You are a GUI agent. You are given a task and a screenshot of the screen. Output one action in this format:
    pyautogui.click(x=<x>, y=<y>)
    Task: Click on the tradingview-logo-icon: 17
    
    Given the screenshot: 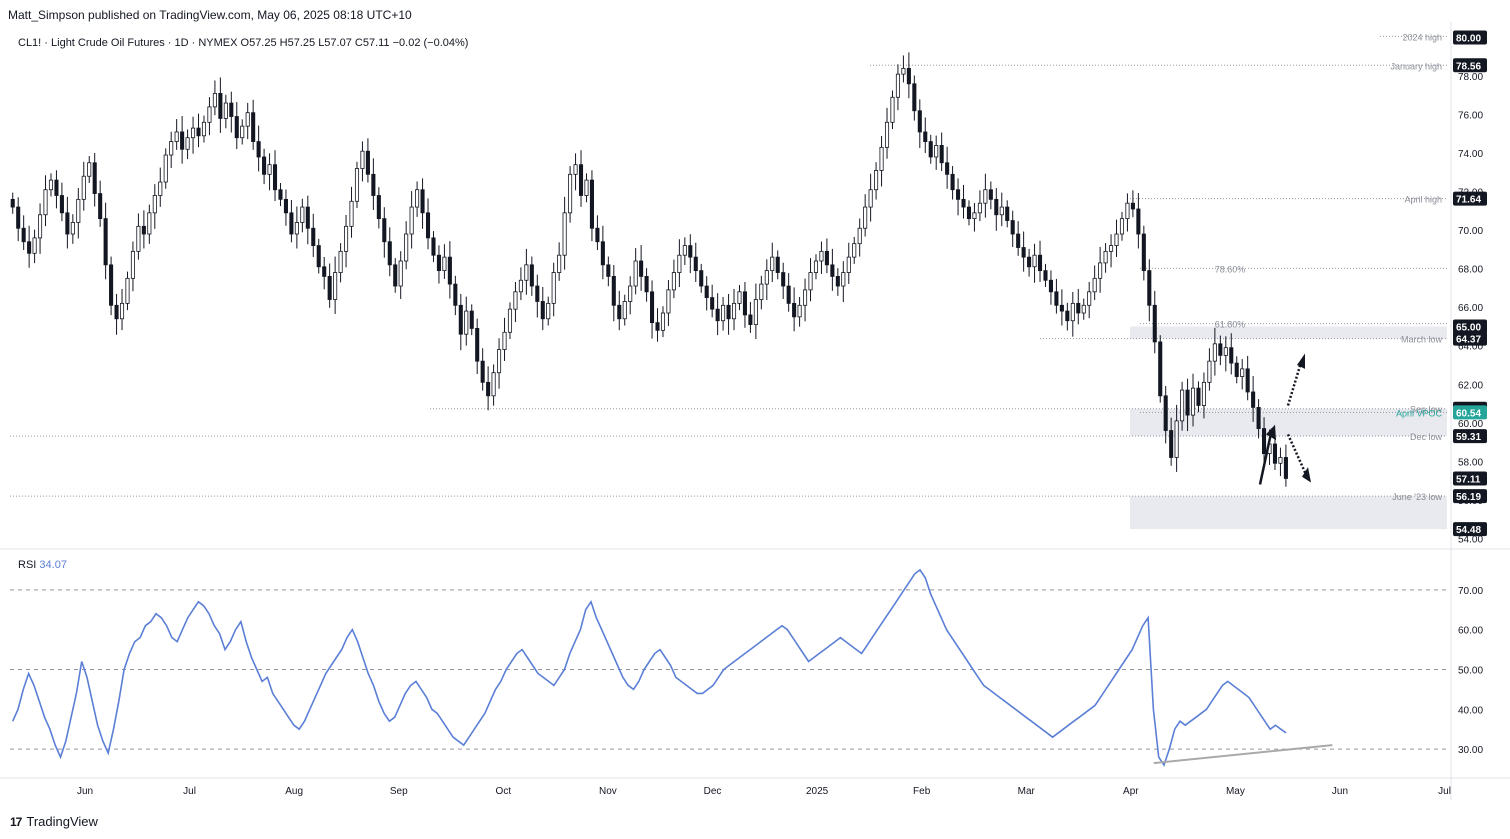 What is the action you would take?
    pyautogui.click(x=16, y=821)
    